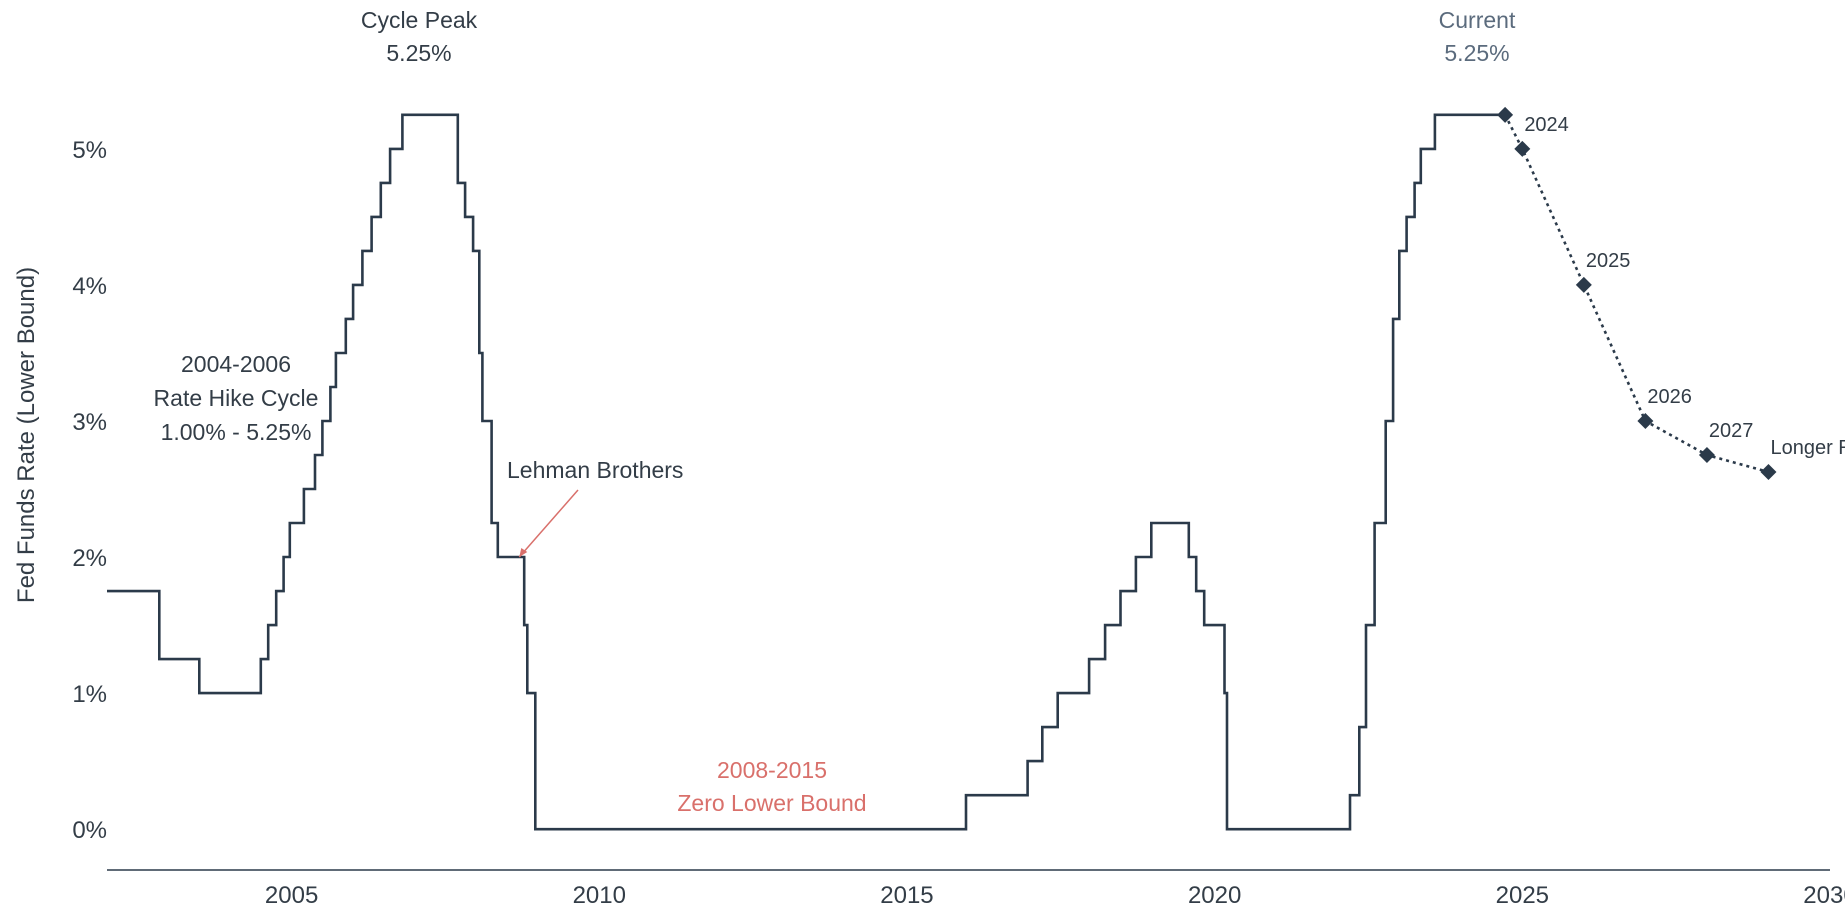  Describe the element at coordinates (906, 895) in the screenshot. I see `x-tick-label: 2015` at that location.